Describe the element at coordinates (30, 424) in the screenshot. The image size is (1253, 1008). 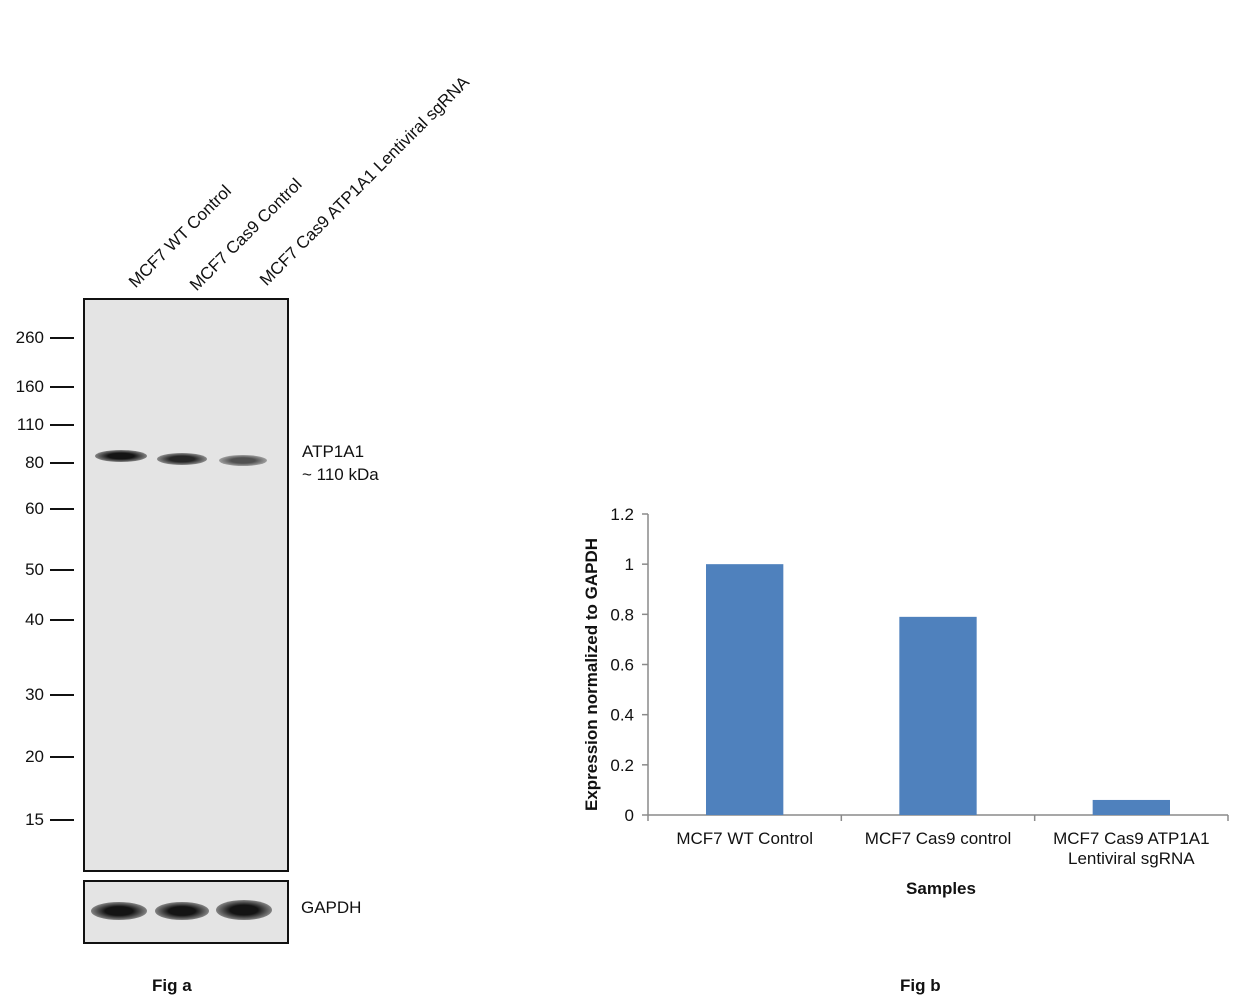
I see `mw-marker-label: 110` at that location.